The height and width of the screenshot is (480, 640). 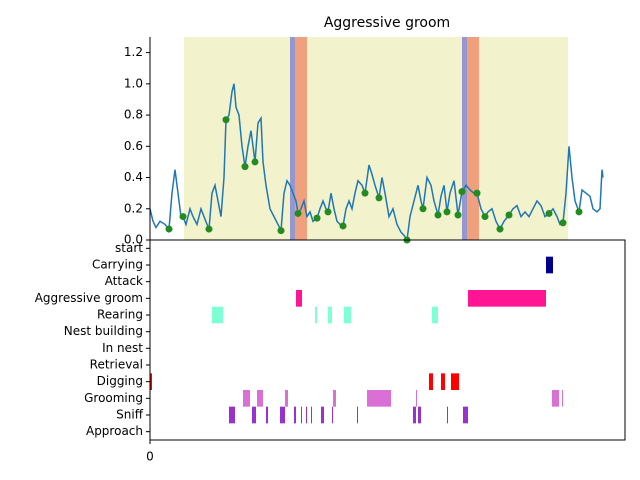 I want to click on y-tick-label: 1.0, so click(x=133, y=83).